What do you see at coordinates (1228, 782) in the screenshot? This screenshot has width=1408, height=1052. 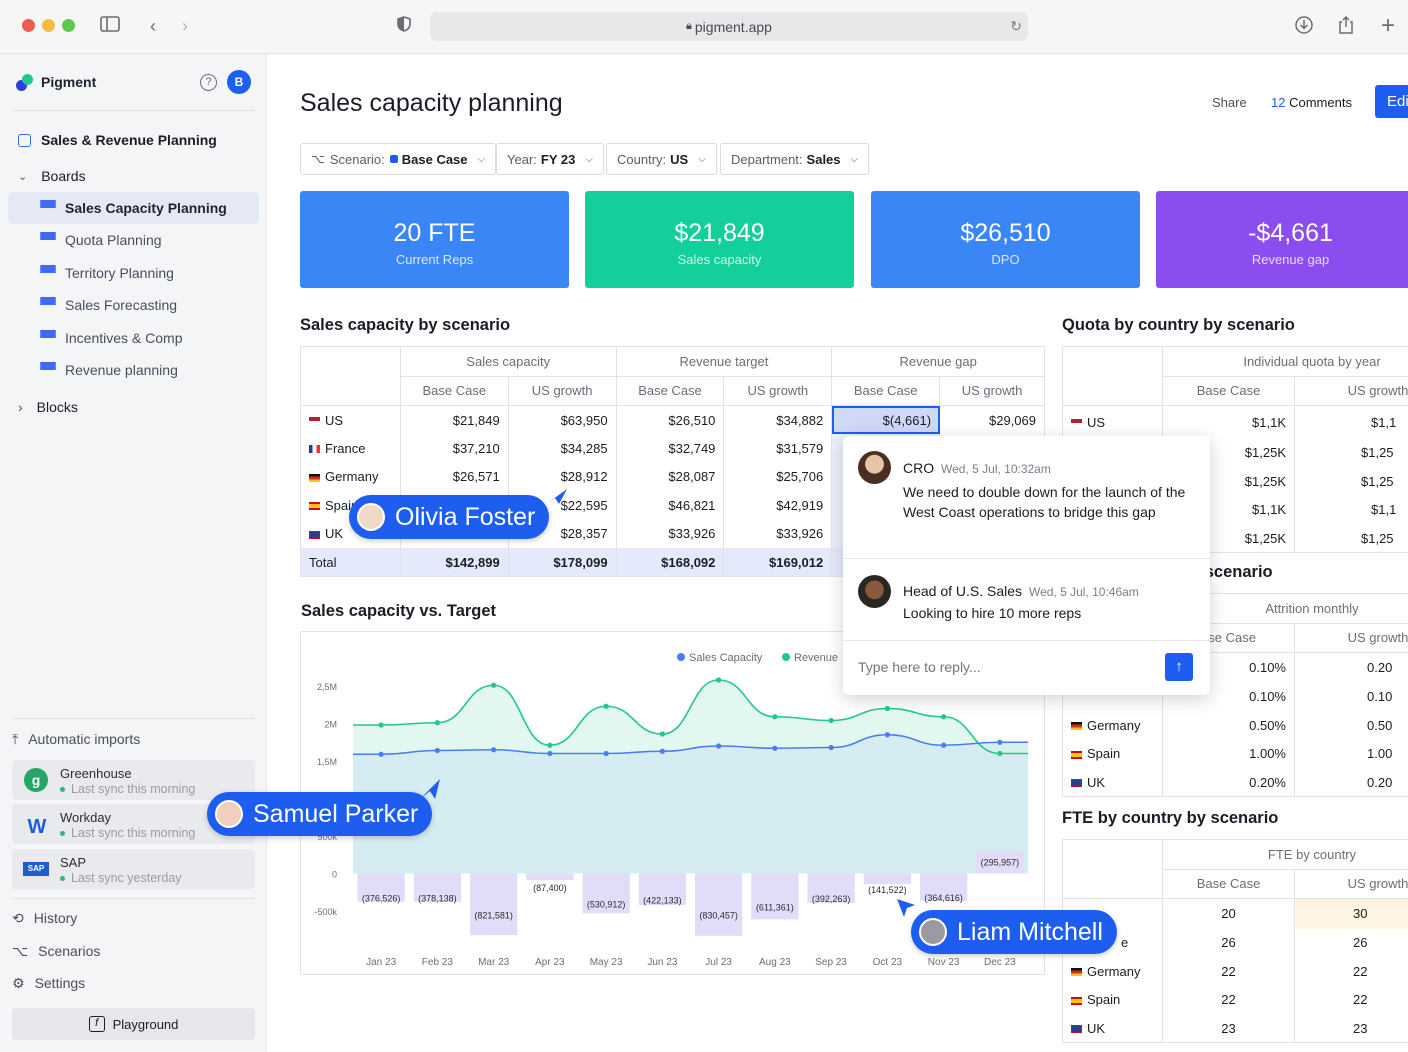 I see `table-cell: 0.20%` at bounding box center [1228, 782].